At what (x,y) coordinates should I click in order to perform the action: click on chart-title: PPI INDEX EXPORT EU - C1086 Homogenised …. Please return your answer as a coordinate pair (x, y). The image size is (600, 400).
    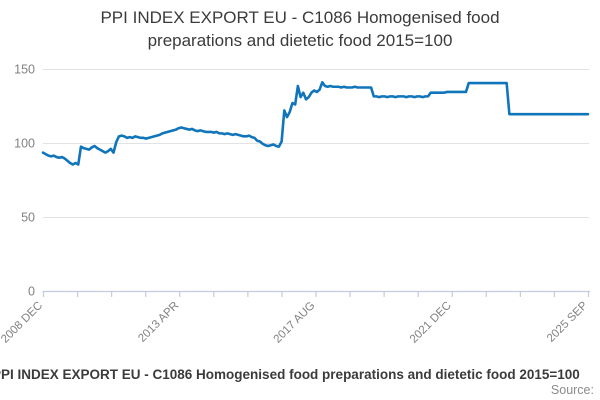
    Looking at the image, I should click on (300, 30).